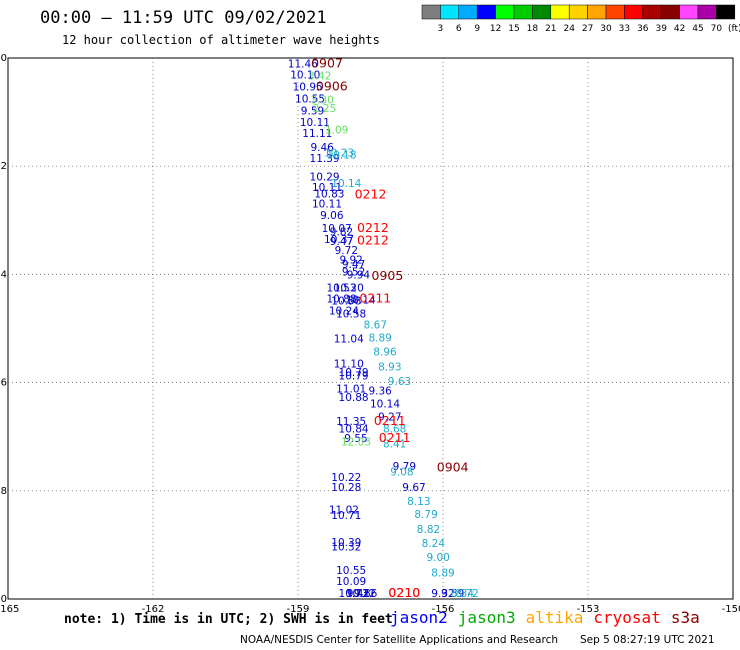 The image size is (740, 650). Describe the element at coordinates (442, 573) in the screenshot. I see `data-point-label: 8.89` at that location.